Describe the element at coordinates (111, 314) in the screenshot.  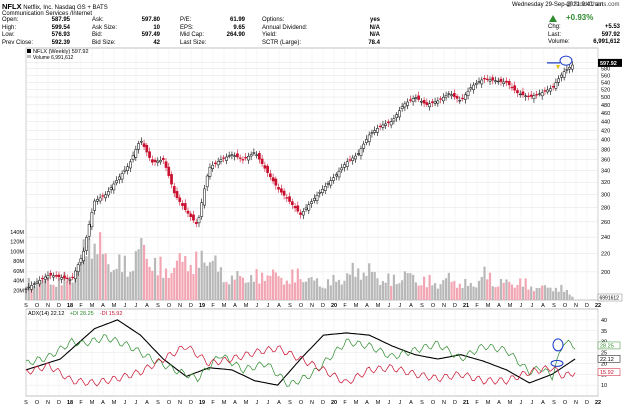
I see `adx-legend-label: -DI 15.92` at that location.